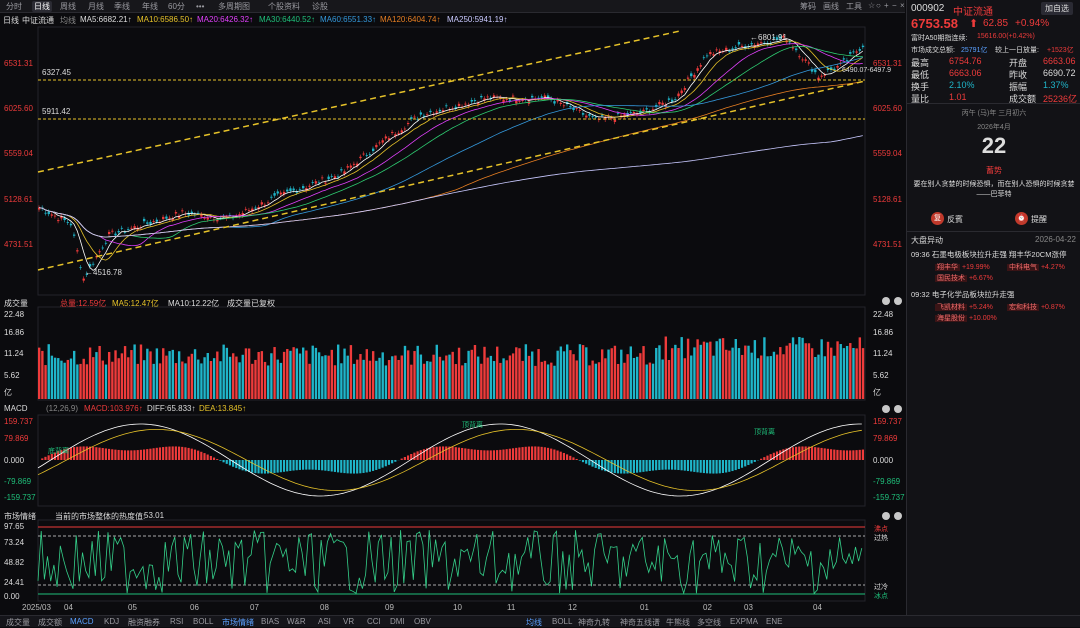  I want to click on indicator-tab-19: 牛熊线, so click(678, 622).